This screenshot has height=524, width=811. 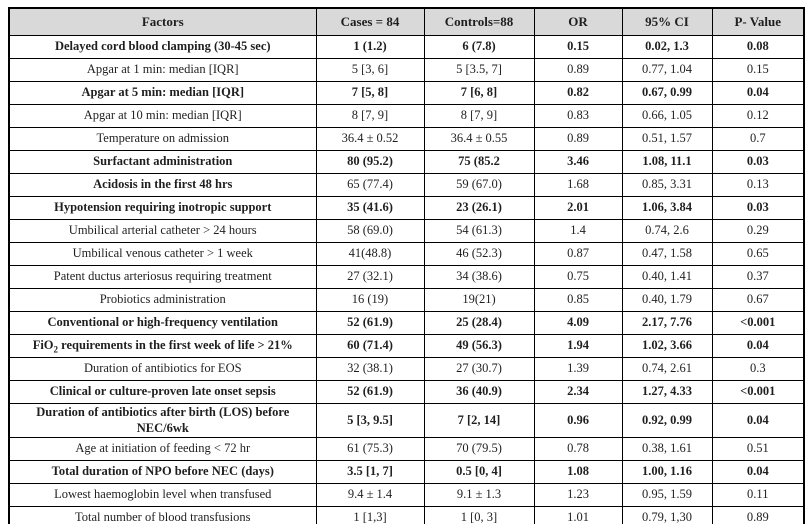 I want to click on factor-cell: Acidosis in the first 48 hrs, so click(x=162, y=185).